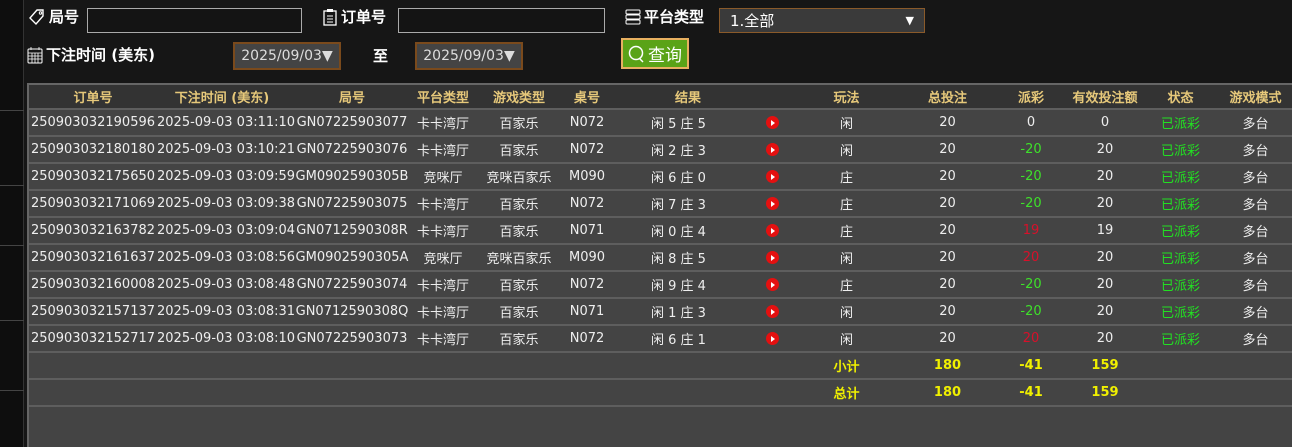 This screenshot has height=447, width=1292. I want to click on result-cell: 闲 0 庄 4, so click(678, 232).